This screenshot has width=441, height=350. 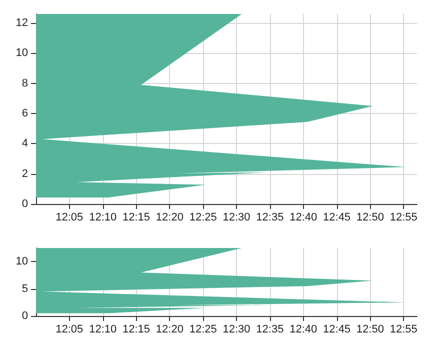 I want to click on y-tick-label: 6, so click(x=25, y=114).